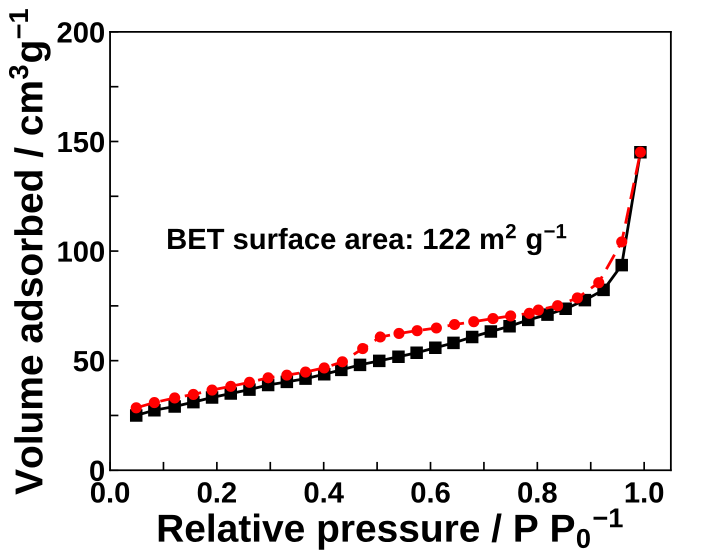  I want to click on y-tick-label: 0, so click(97, 471).